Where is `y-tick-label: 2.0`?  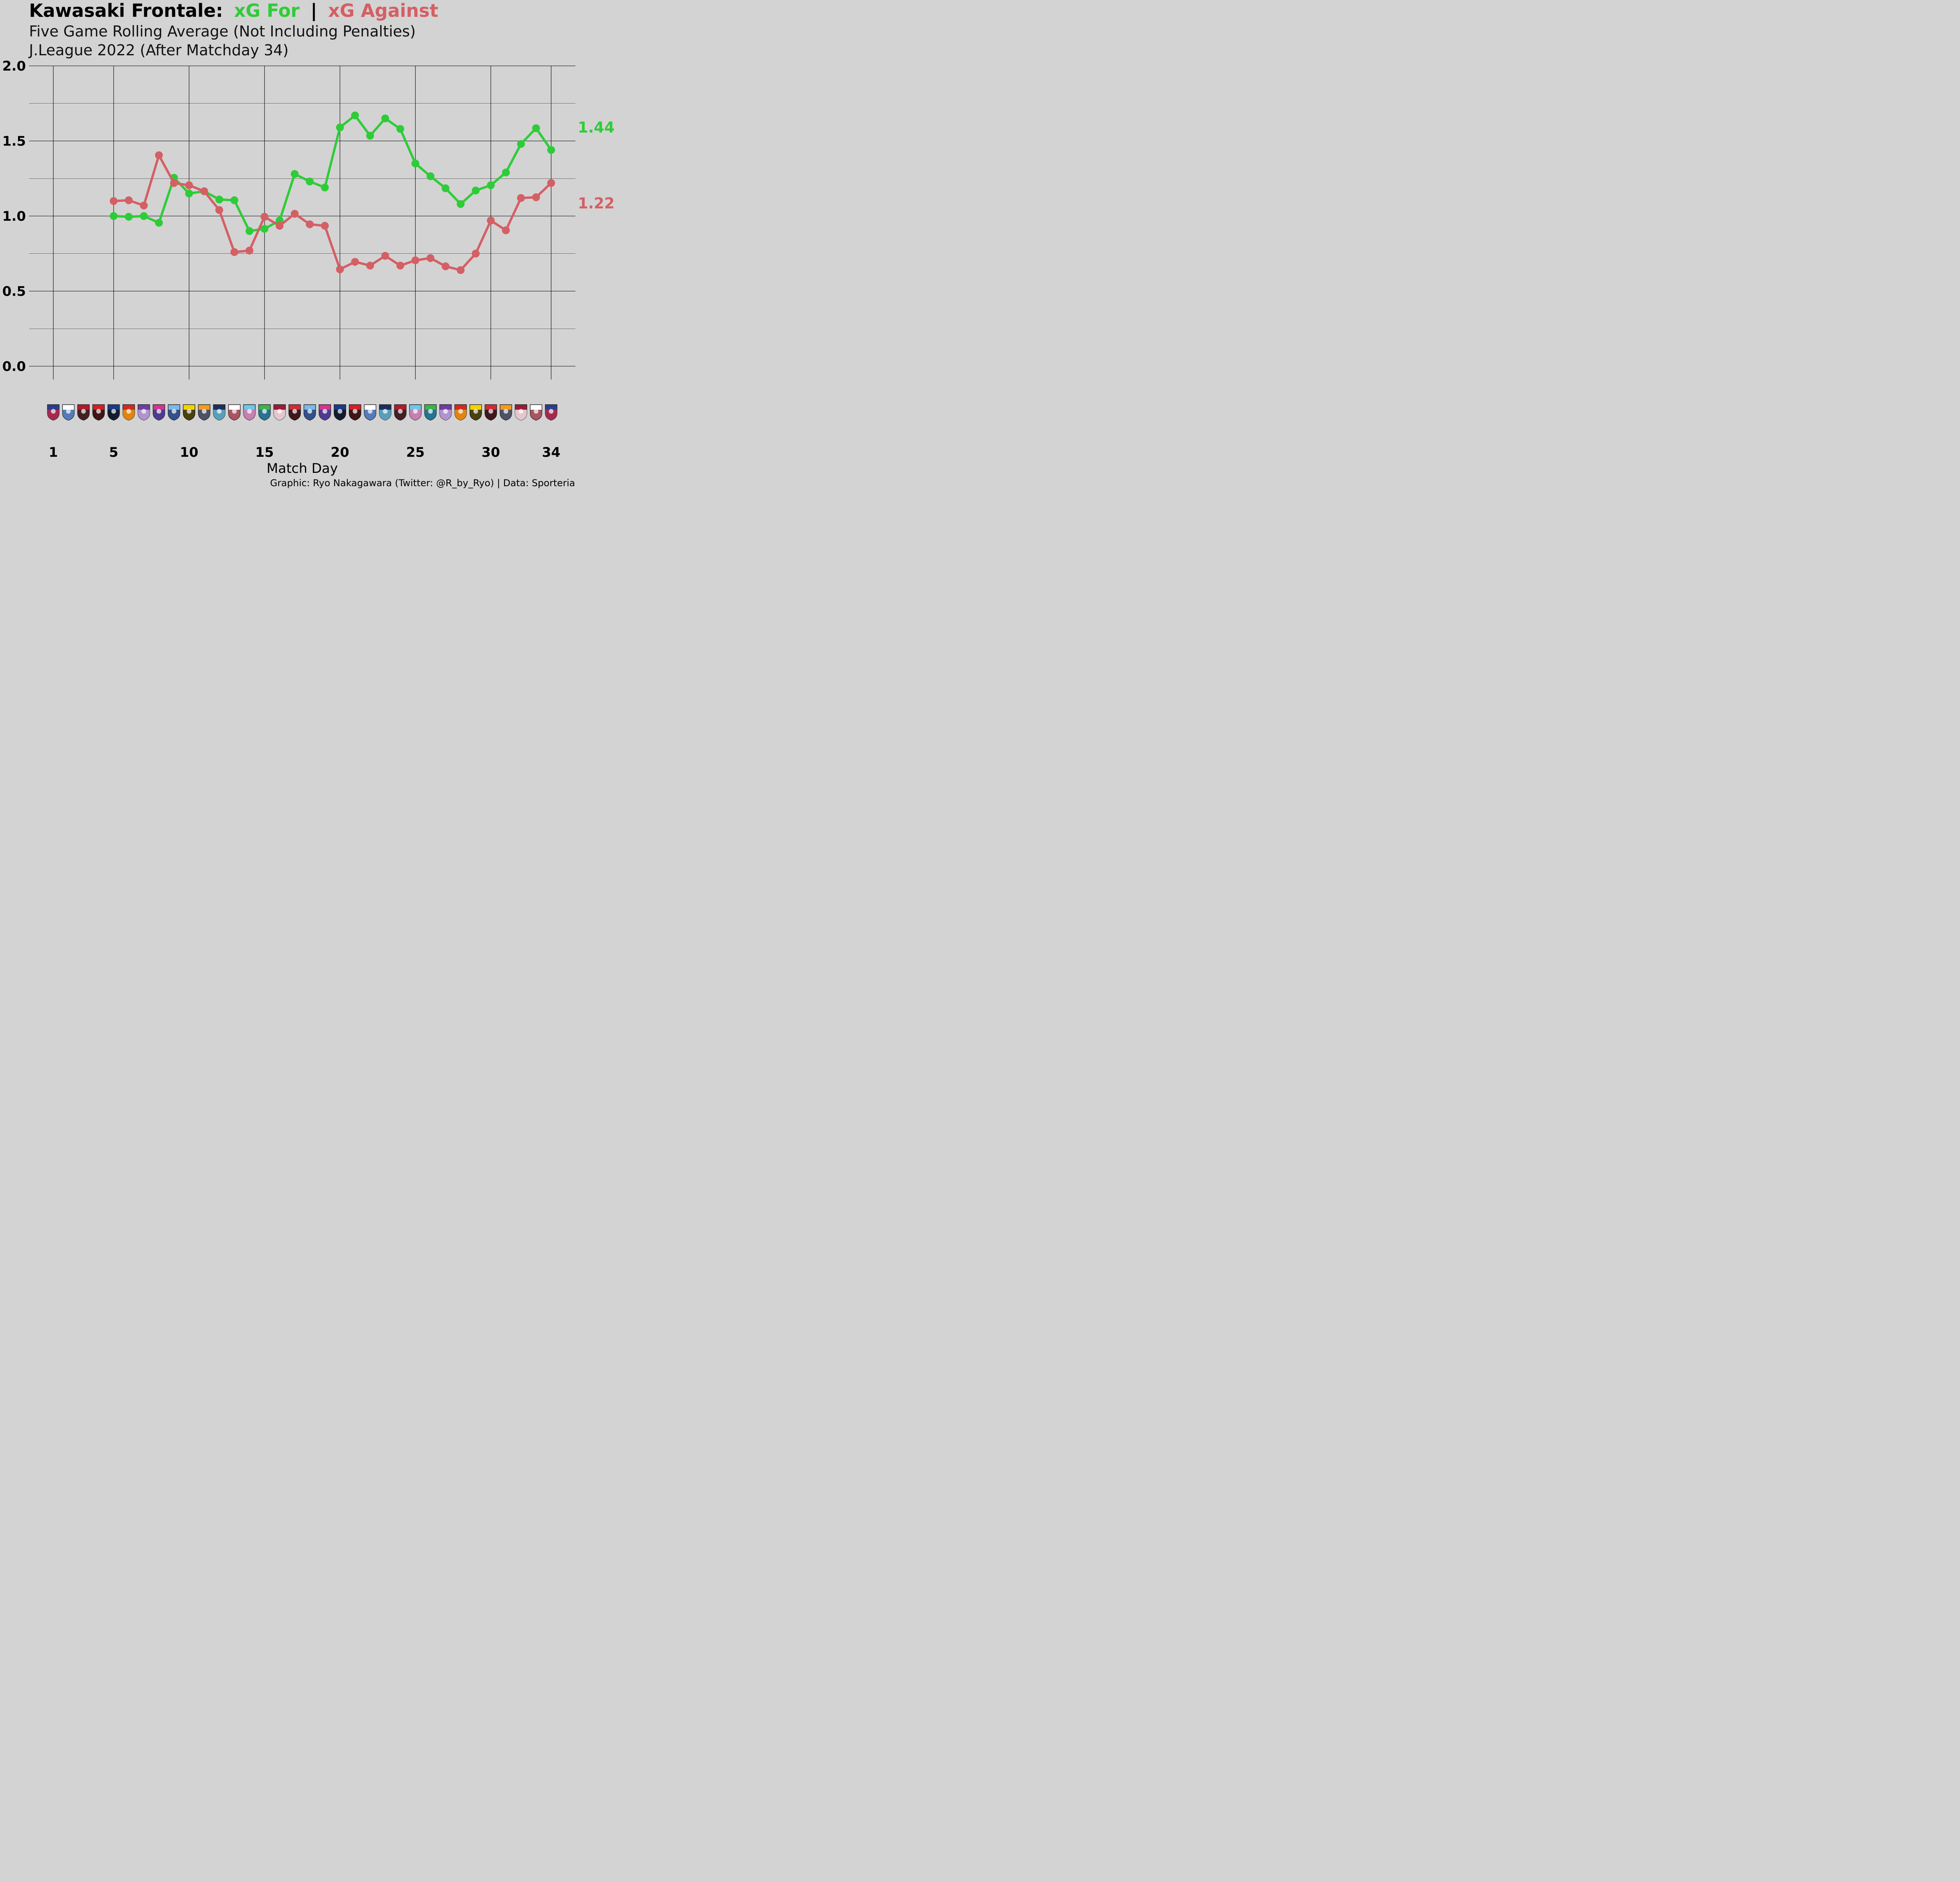
y-tick-label: 2.0 is located at coordinates (14, 66).